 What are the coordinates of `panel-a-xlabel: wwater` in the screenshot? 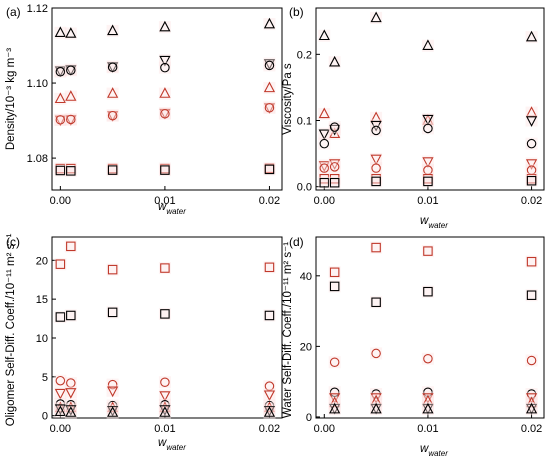 It's located at (172, 208).